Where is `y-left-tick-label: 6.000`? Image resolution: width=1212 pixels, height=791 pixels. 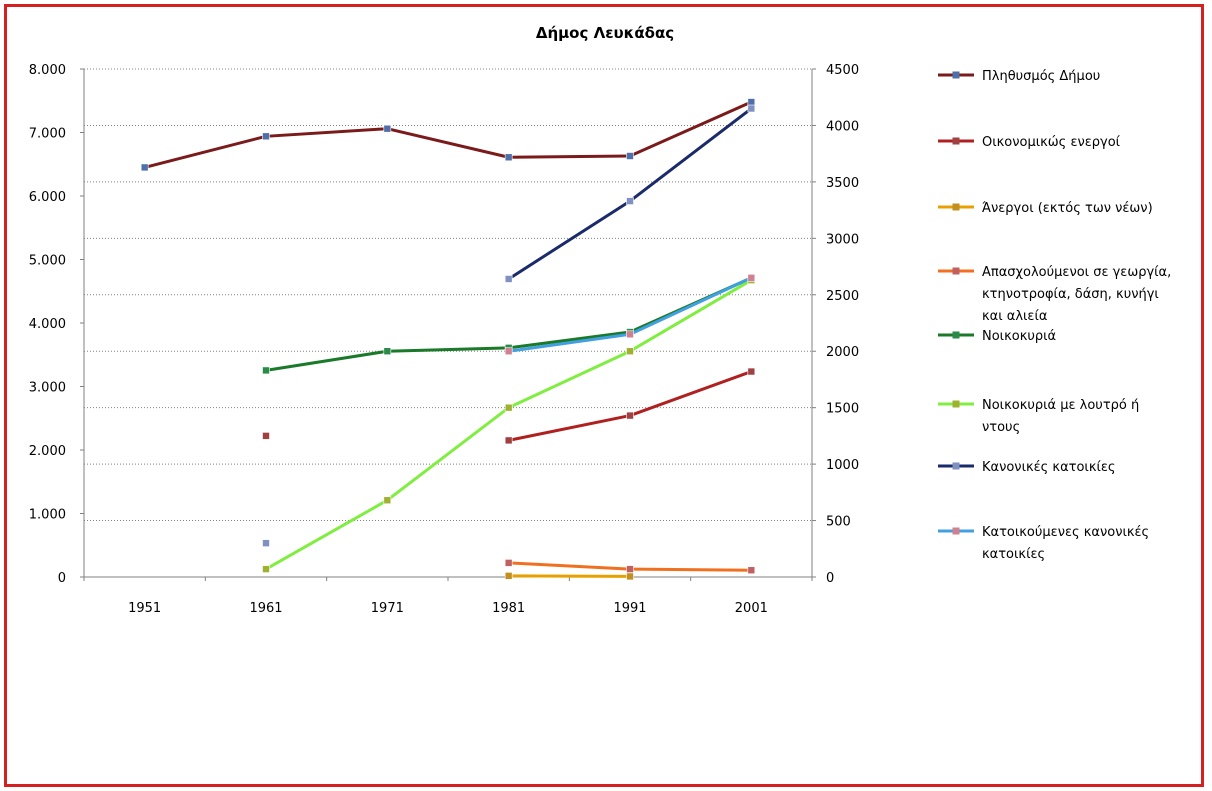
y-left-tick-label: 6.000 is located at coordinates (47, 197).